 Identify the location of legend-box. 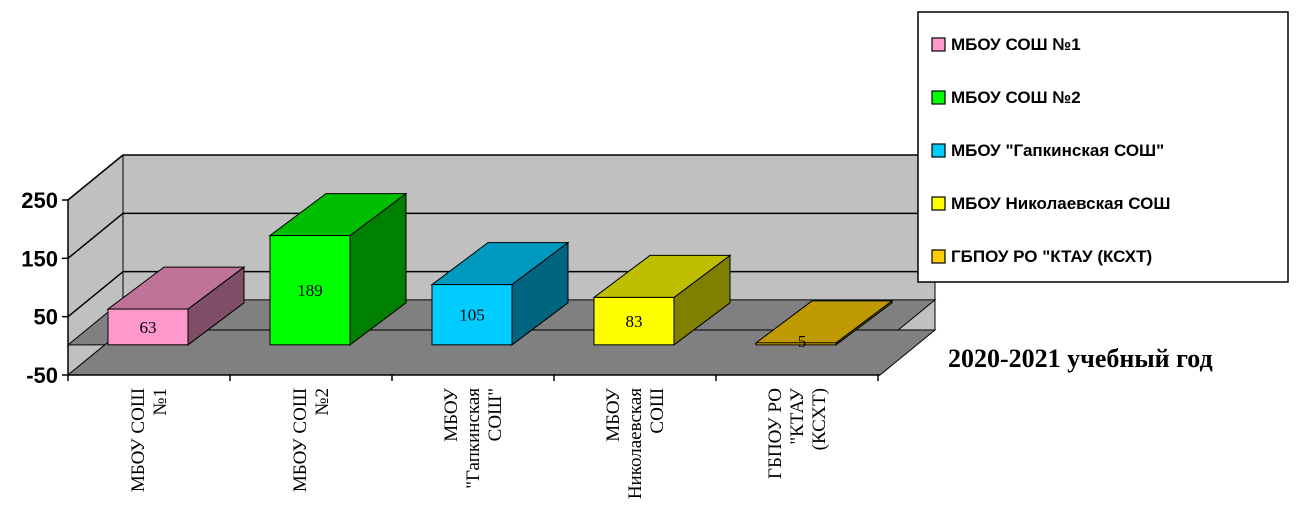
(1103, 147).